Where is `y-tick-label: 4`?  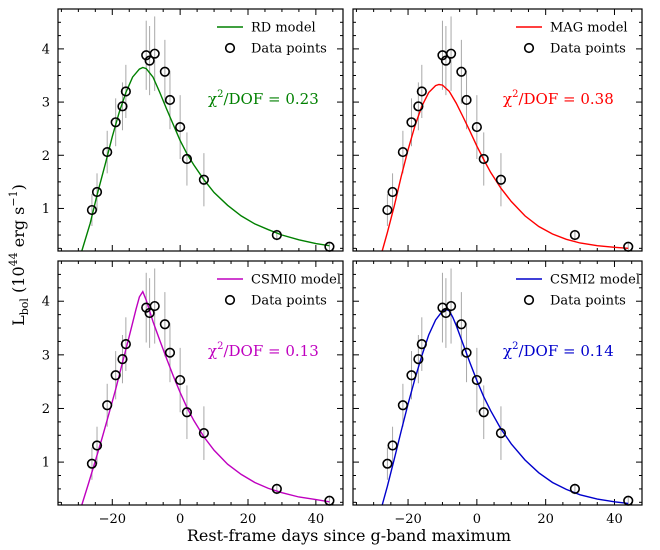 y-tick-label: 4 is located at coordinates (46, 302).